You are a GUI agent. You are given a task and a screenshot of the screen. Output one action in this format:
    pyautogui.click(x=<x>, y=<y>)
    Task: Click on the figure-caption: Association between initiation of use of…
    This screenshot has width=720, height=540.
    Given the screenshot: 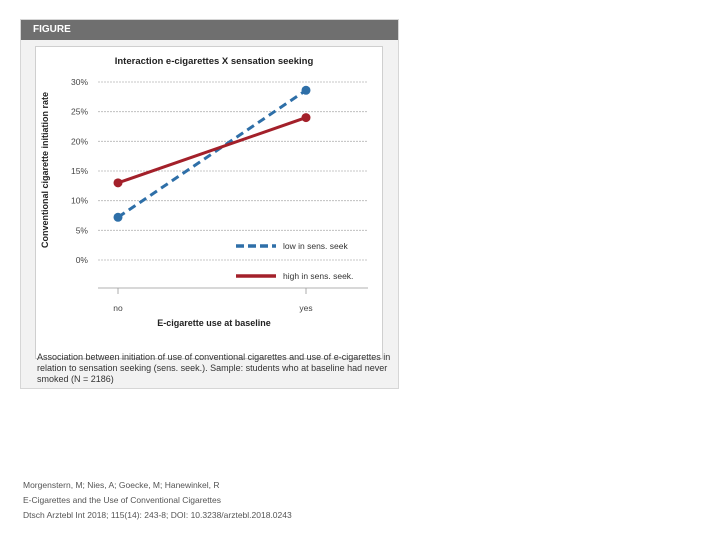 What is the action you would take?
    pyautogui.click(x=214, y=368)
    